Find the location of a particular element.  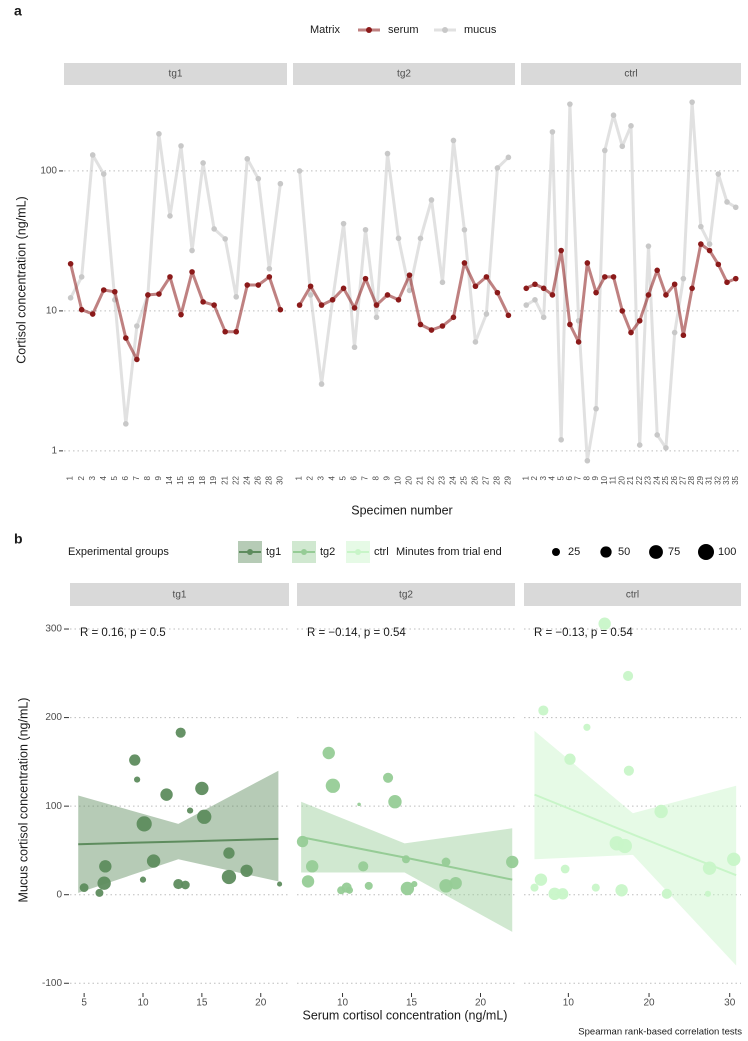

x-tick-label: 14 is located at coordinates (169, 479).